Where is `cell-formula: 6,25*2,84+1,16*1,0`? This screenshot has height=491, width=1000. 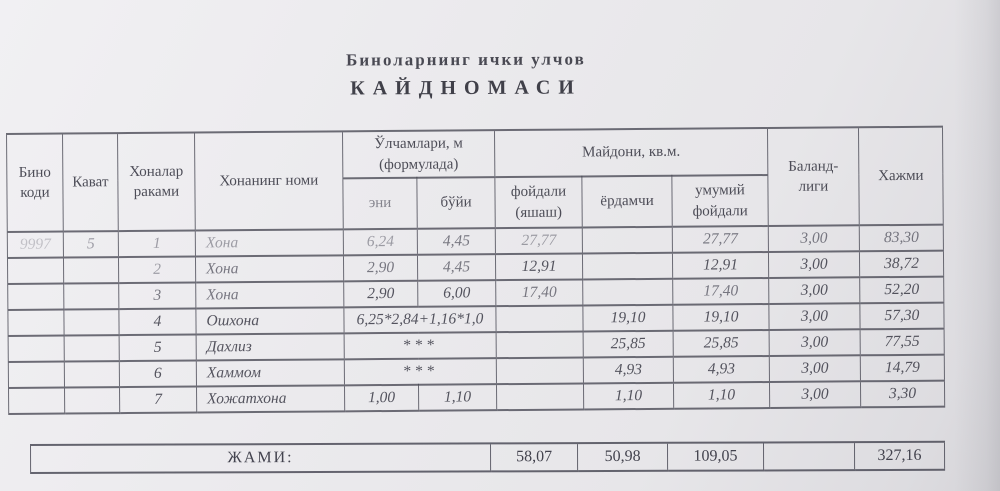 cell-formula: 6,25*2,84+1,16*1,0 is located at coordinates (420, 320).